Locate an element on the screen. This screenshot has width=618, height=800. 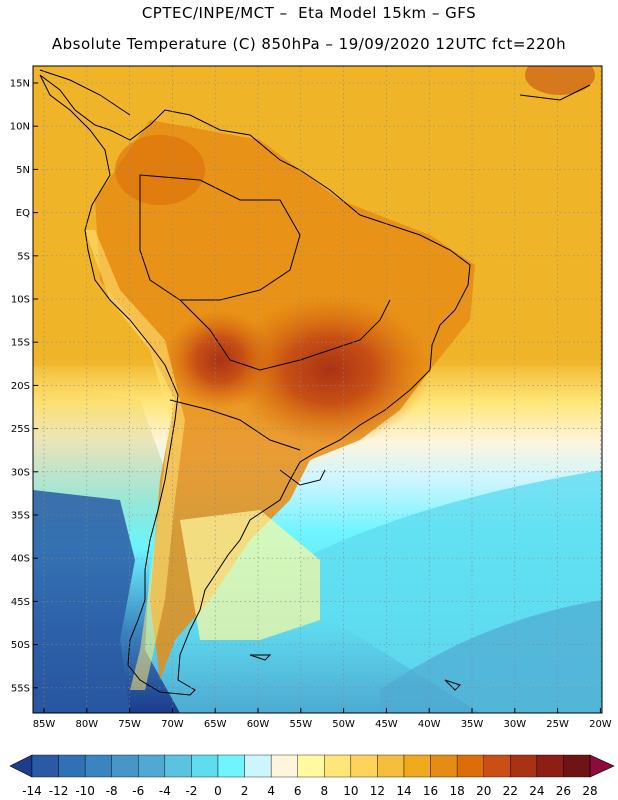
lon-tick-label: 75W is located at coordinates (129, 724).